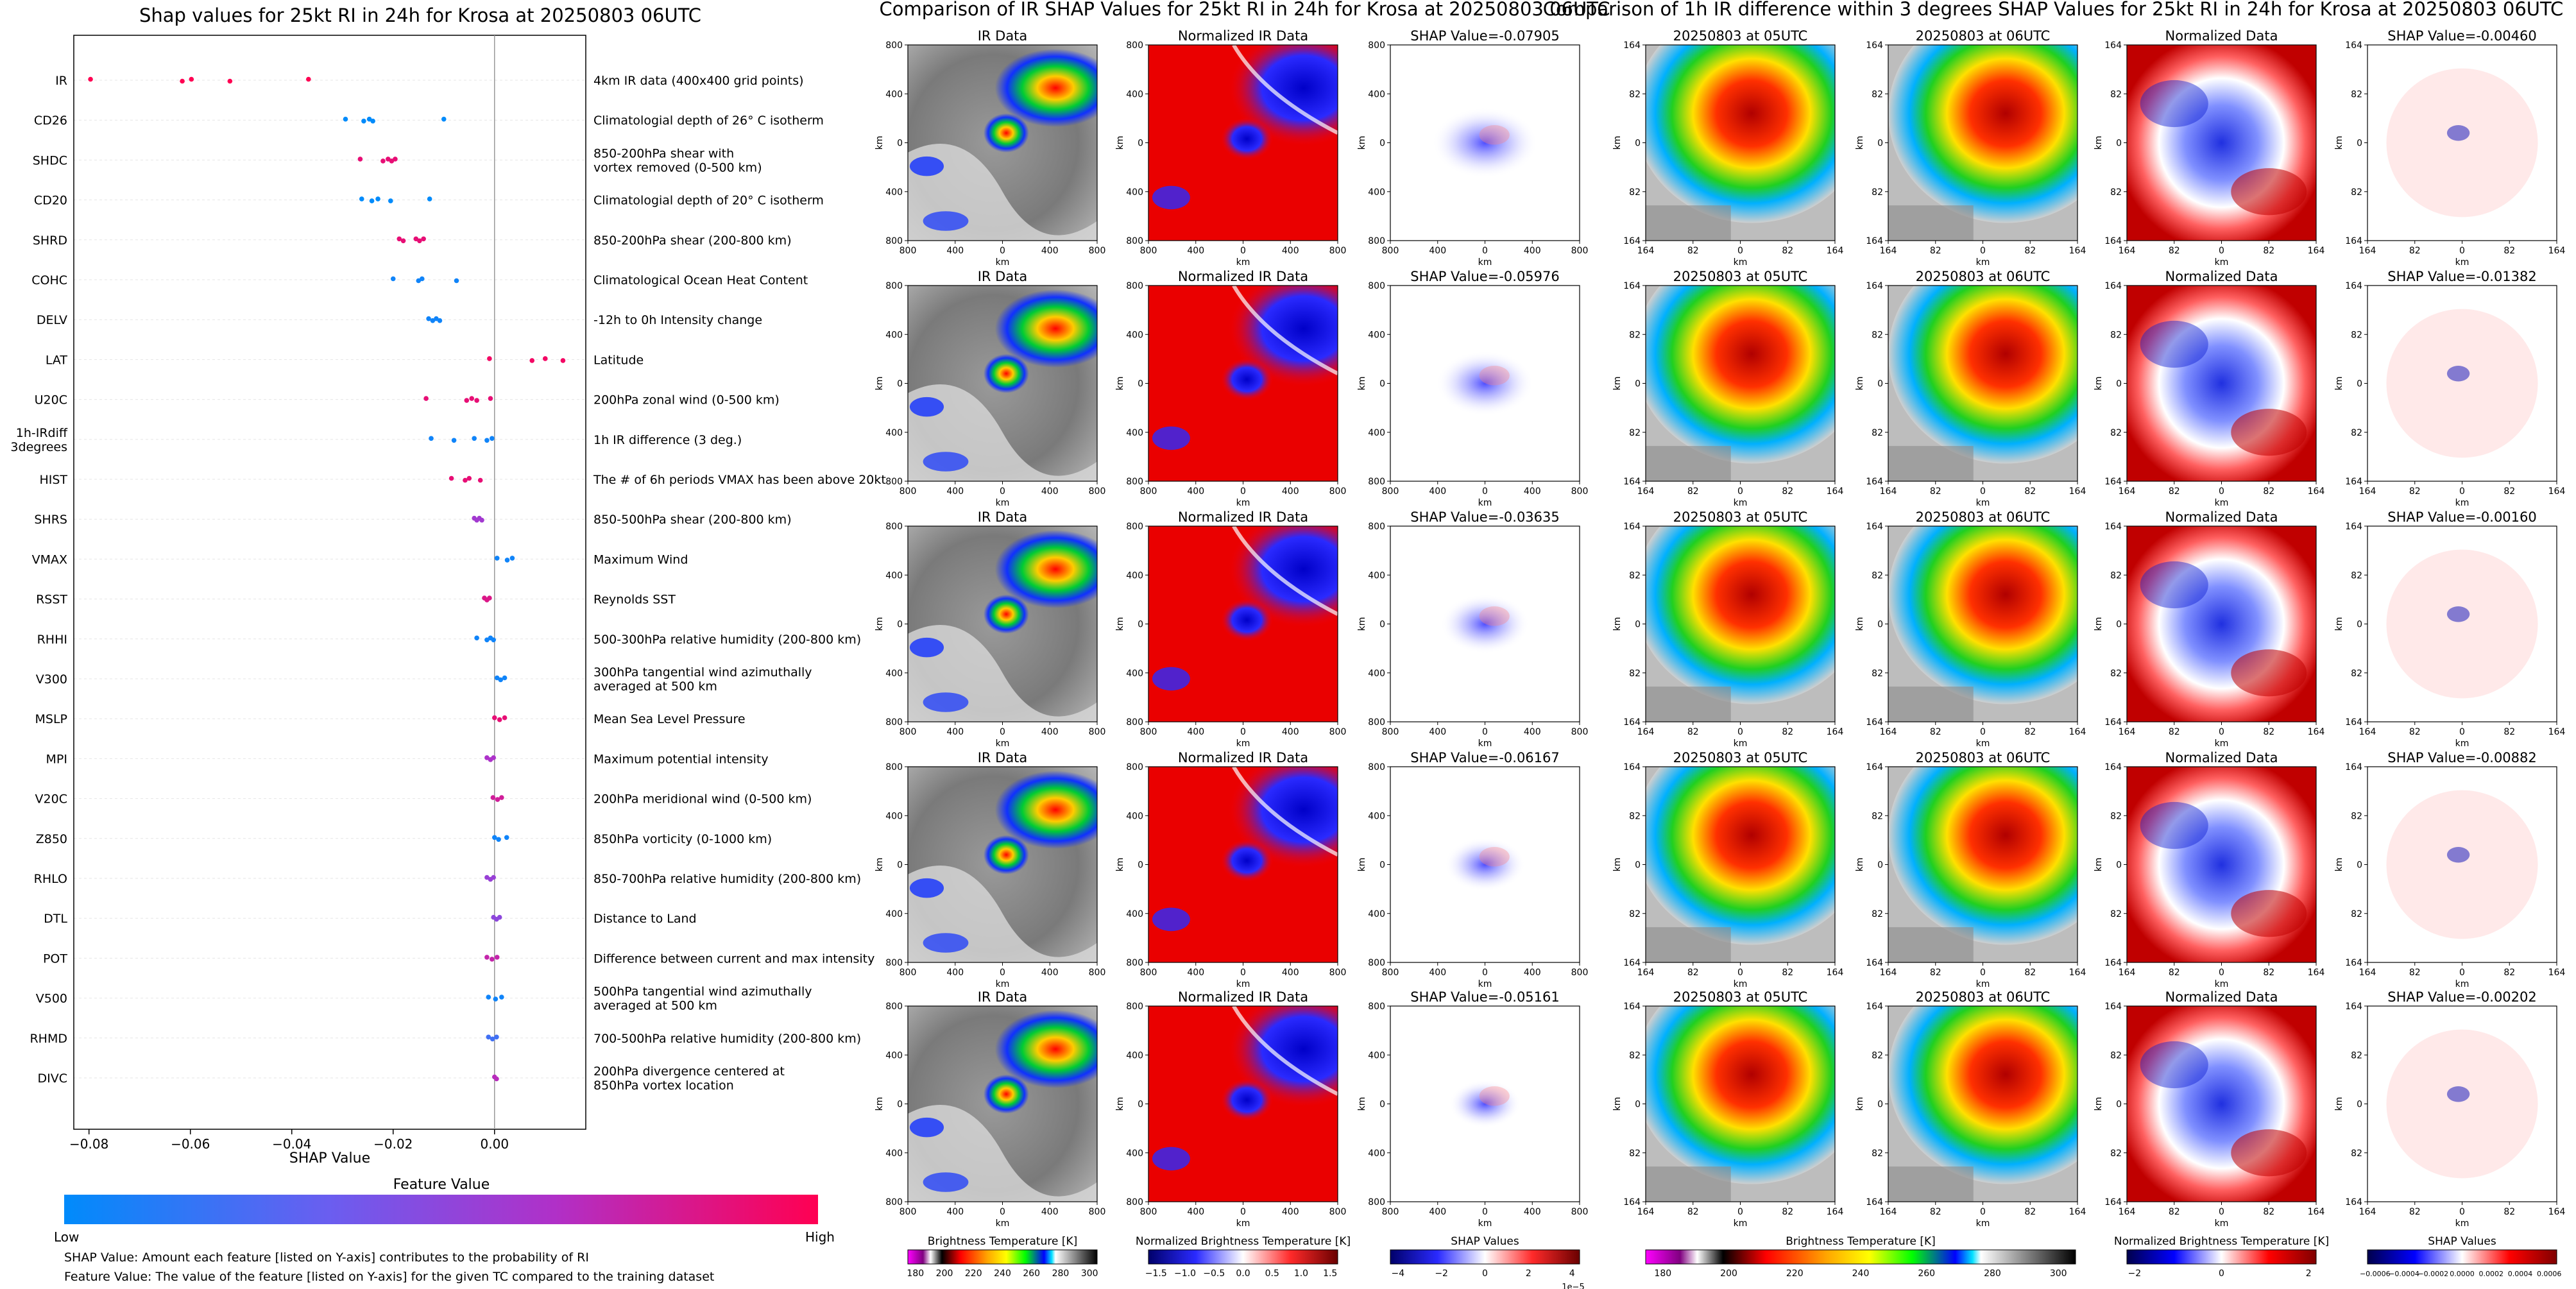 The width and height of the screenshot is (2576, 1289). Describe the element at coordinates (1089, 1273) in the screenshot. I see `colorbar-tick: 300` at that location.